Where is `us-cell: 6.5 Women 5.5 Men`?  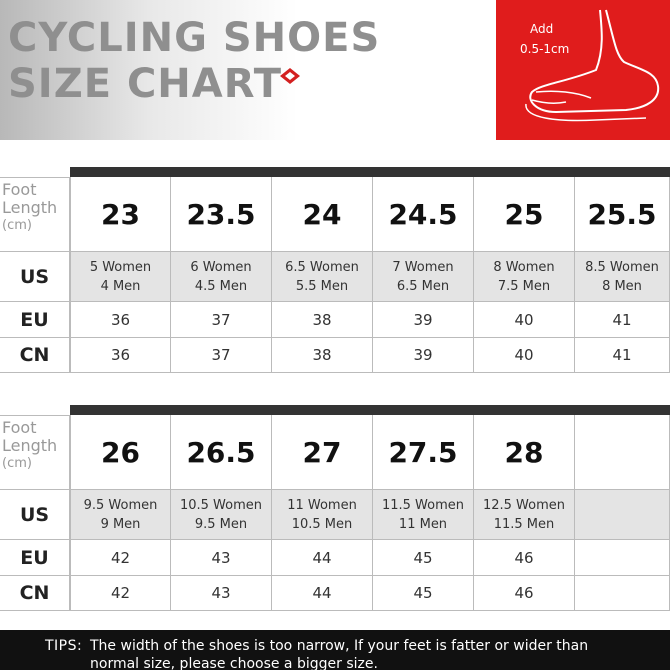 us-cell: 6.5 Women 5.5 Men is located at coordinates (322, 277).